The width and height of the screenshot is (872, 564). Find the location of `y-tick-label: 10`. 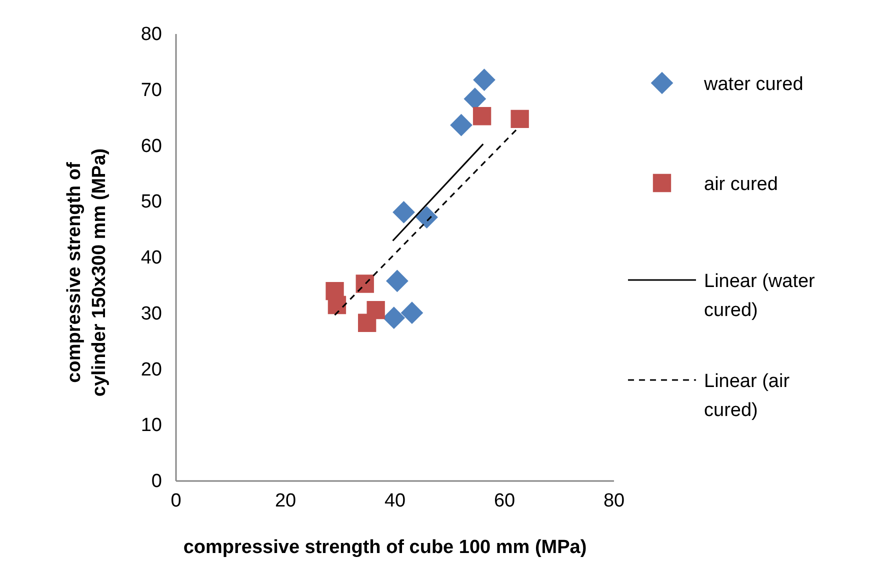

y-tick-label: 10 is located at coordinates (151, 425).